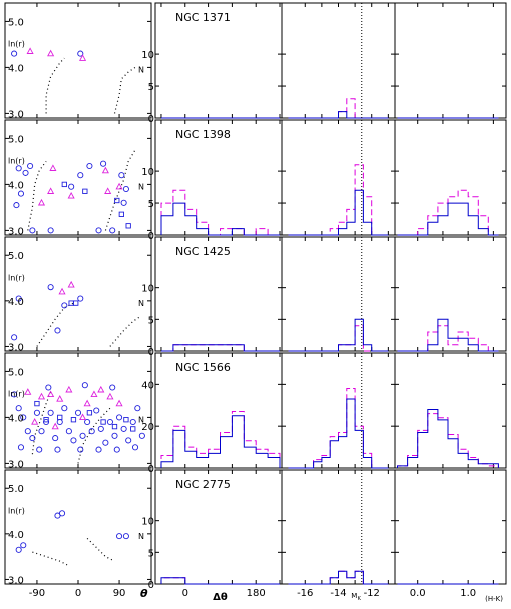  I want to click on lnr-tick-label: 3.0, so click(16, 114).